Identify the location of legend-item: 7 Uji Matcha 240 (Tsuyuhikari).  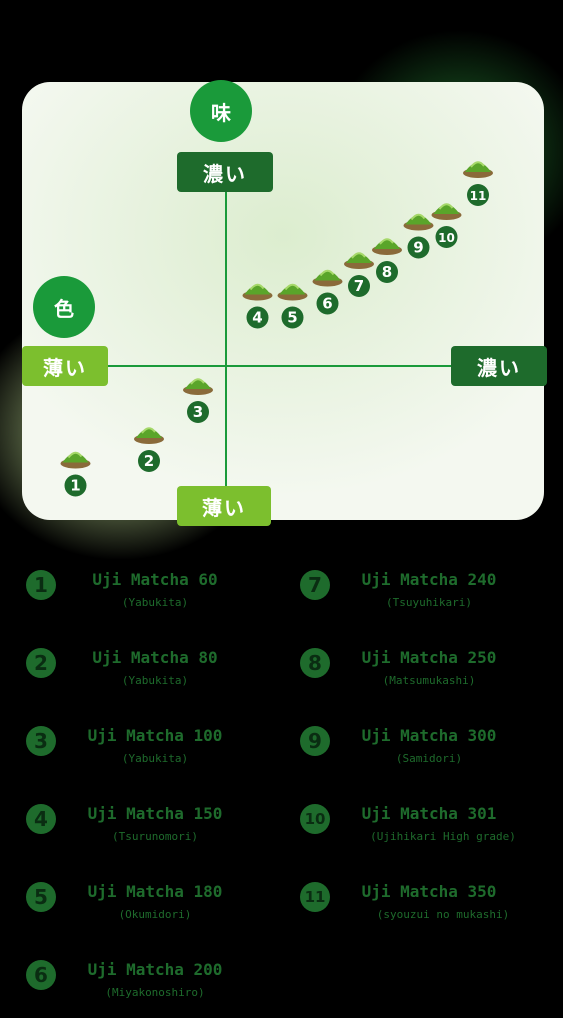
(428, 598).